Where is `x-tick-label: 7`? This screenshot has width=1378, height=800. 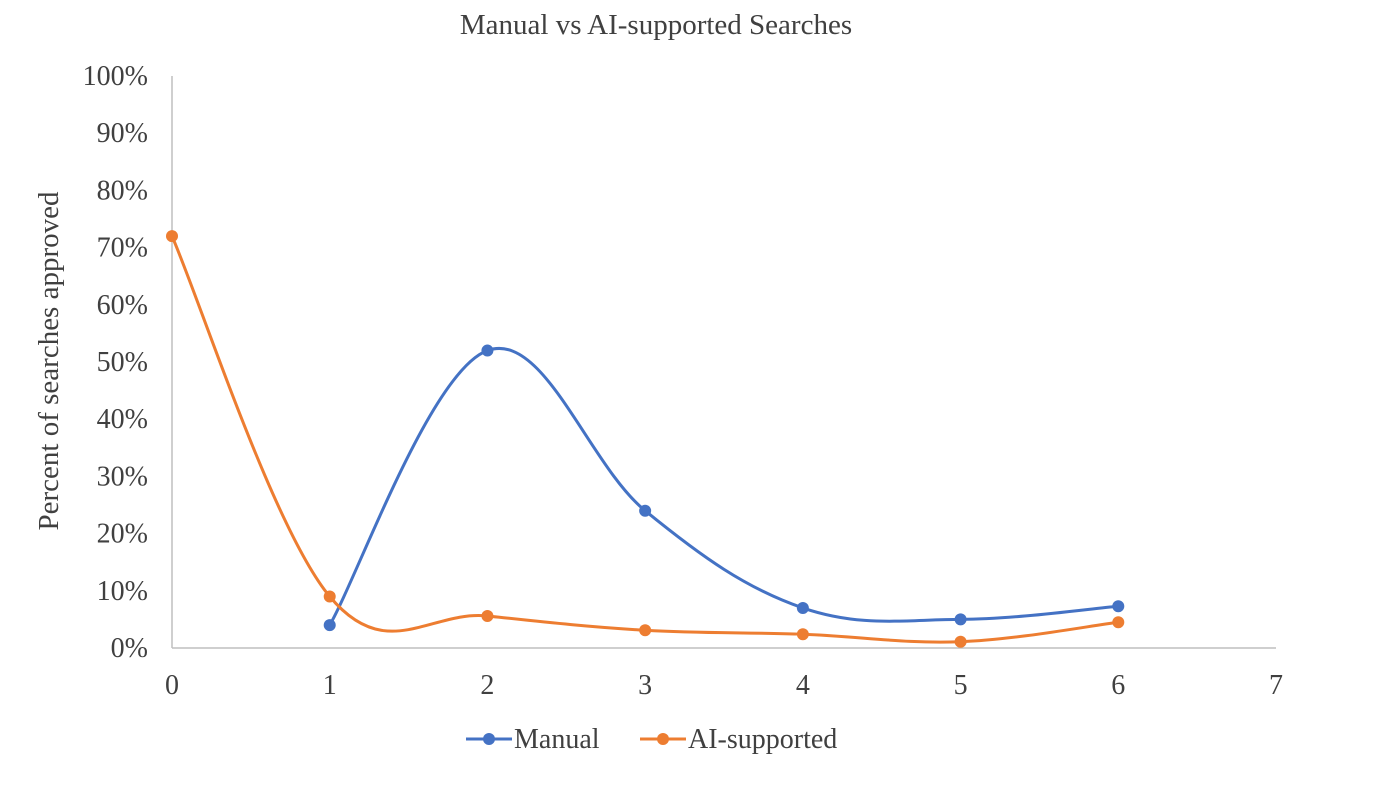 x-tick-label: 7 is located at coordinates (1276, 685).